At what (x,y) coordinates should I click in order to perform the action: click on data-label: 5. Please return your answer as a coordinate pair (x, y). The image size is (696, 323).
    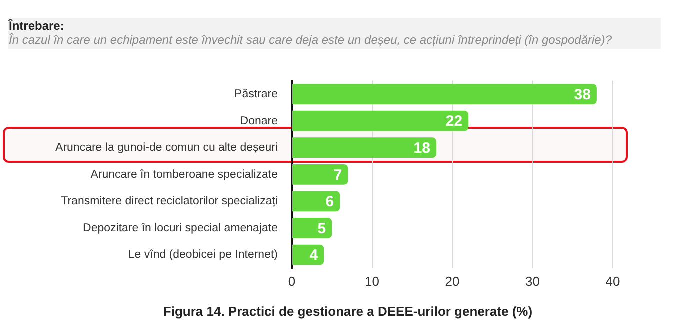
    Looking at the image, I should click on (322, 229).